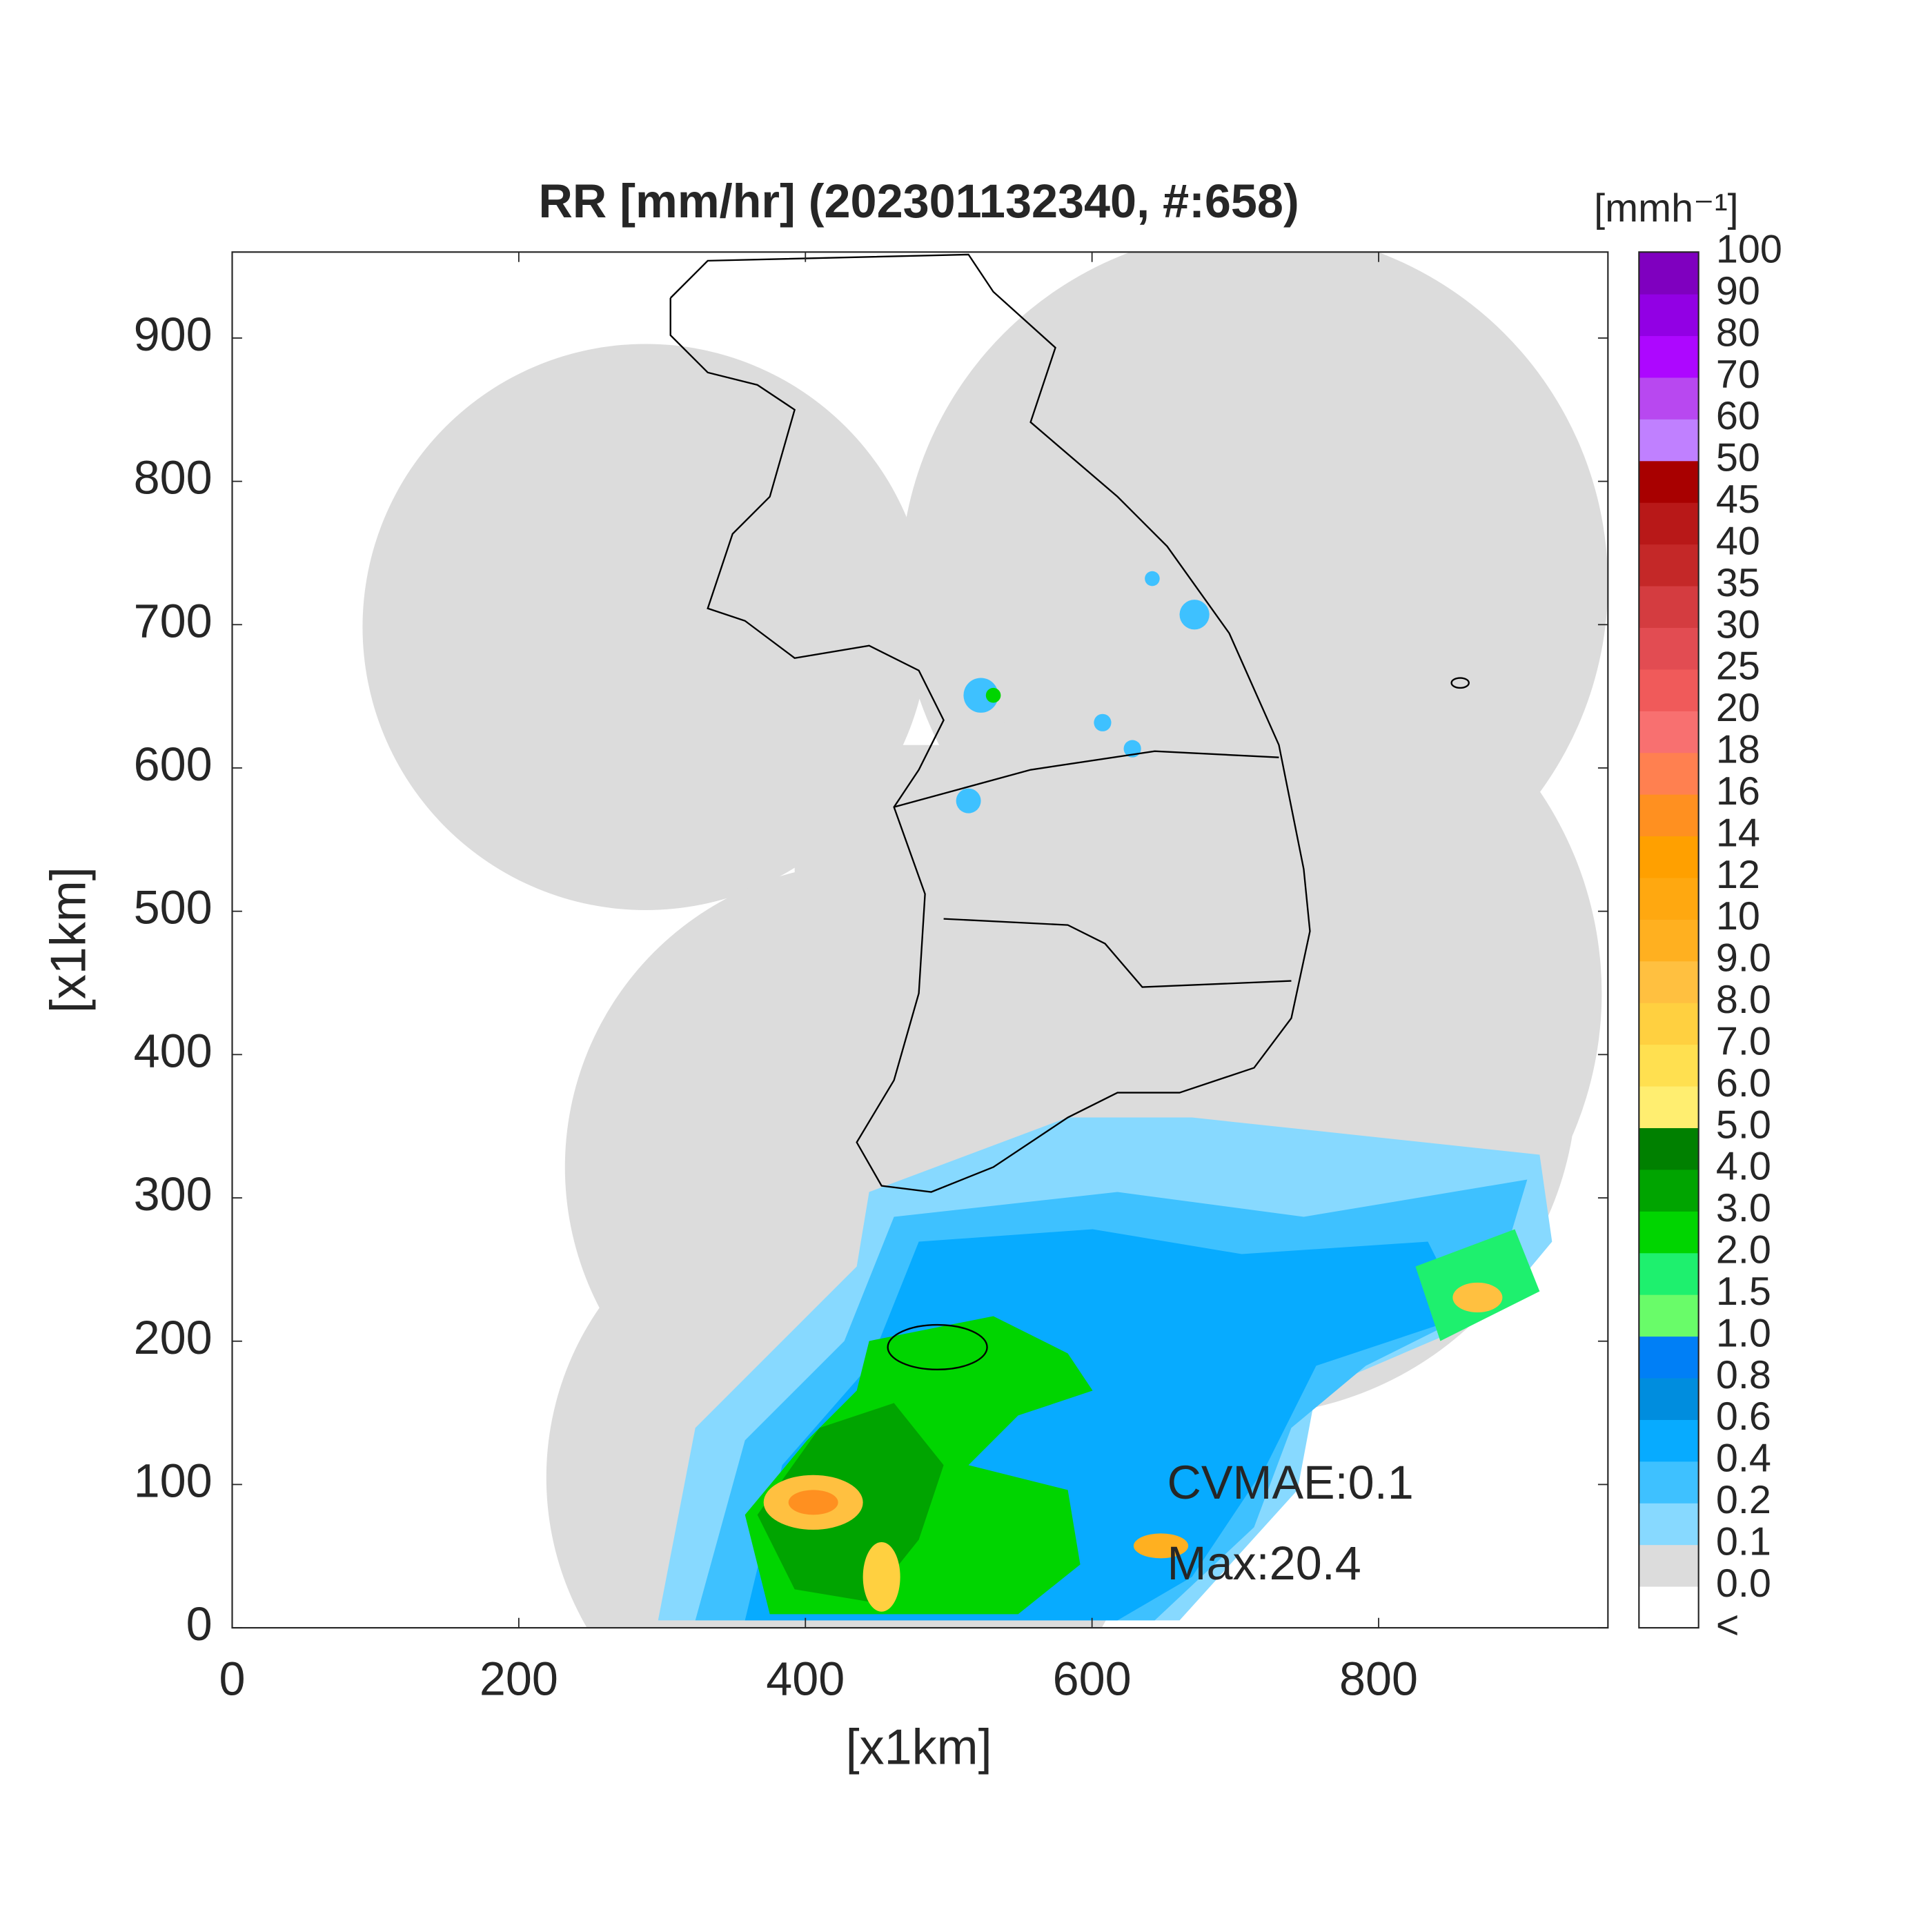 This screenshot has height=1932, width=1932. I want to click on colorbar-label: 0.2, so click(1743, 1500).